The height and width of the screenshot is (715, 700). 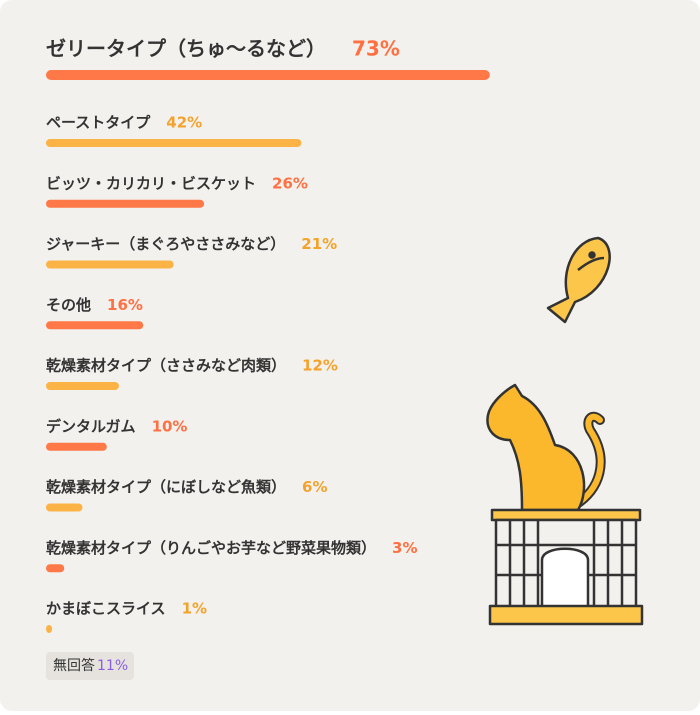 I want to click on category-label: かまぼこスライス, so click(x=106, y=609).